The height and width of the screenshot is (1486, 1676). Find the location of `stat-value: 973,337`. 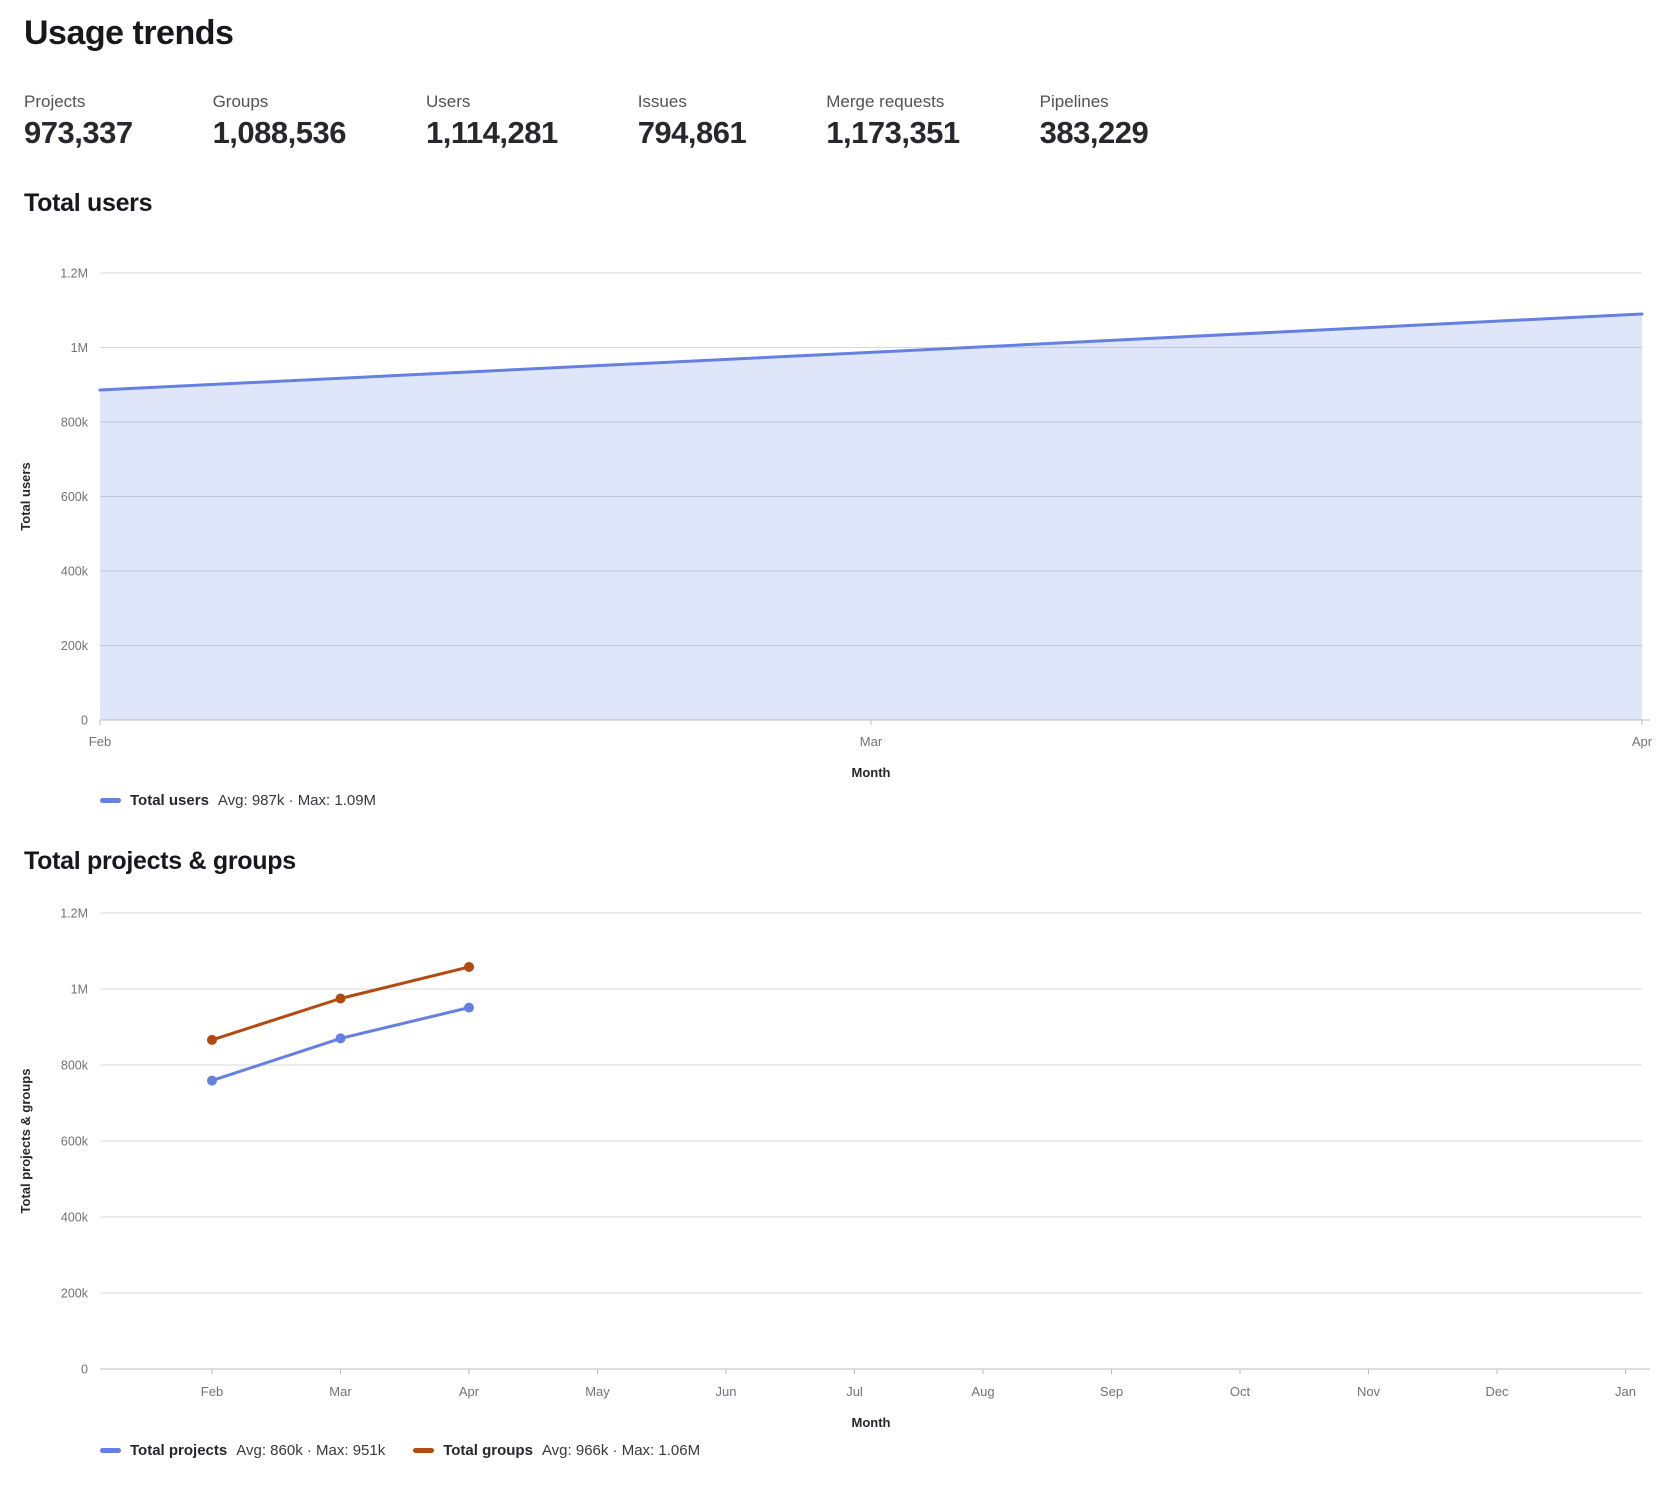

stat-value: 973,337 is located at coordinates (78, 132).